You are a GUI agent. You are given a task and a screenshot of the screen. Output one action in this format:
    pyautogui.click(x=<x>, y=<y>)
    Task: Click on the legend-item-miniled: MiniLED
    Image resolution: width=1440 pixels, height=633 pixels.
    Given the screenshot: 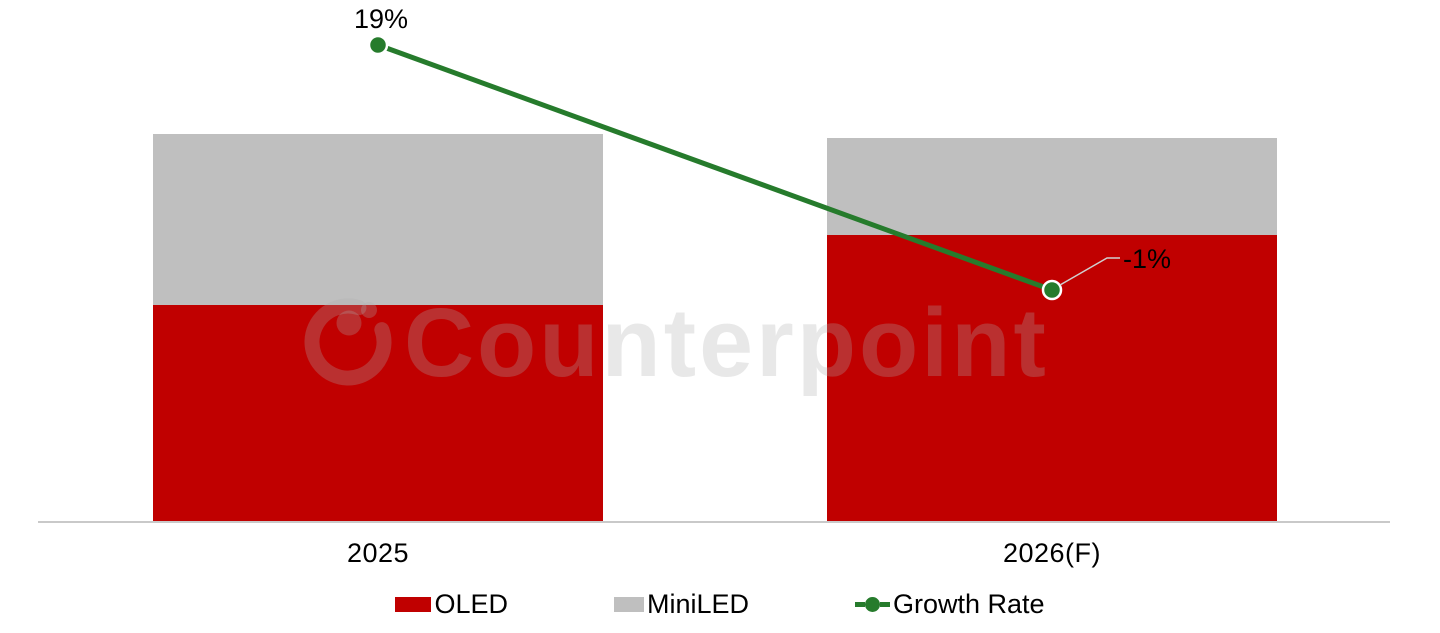 What is the action you would take?
    pyautogui.click(x=681, y=604)
    